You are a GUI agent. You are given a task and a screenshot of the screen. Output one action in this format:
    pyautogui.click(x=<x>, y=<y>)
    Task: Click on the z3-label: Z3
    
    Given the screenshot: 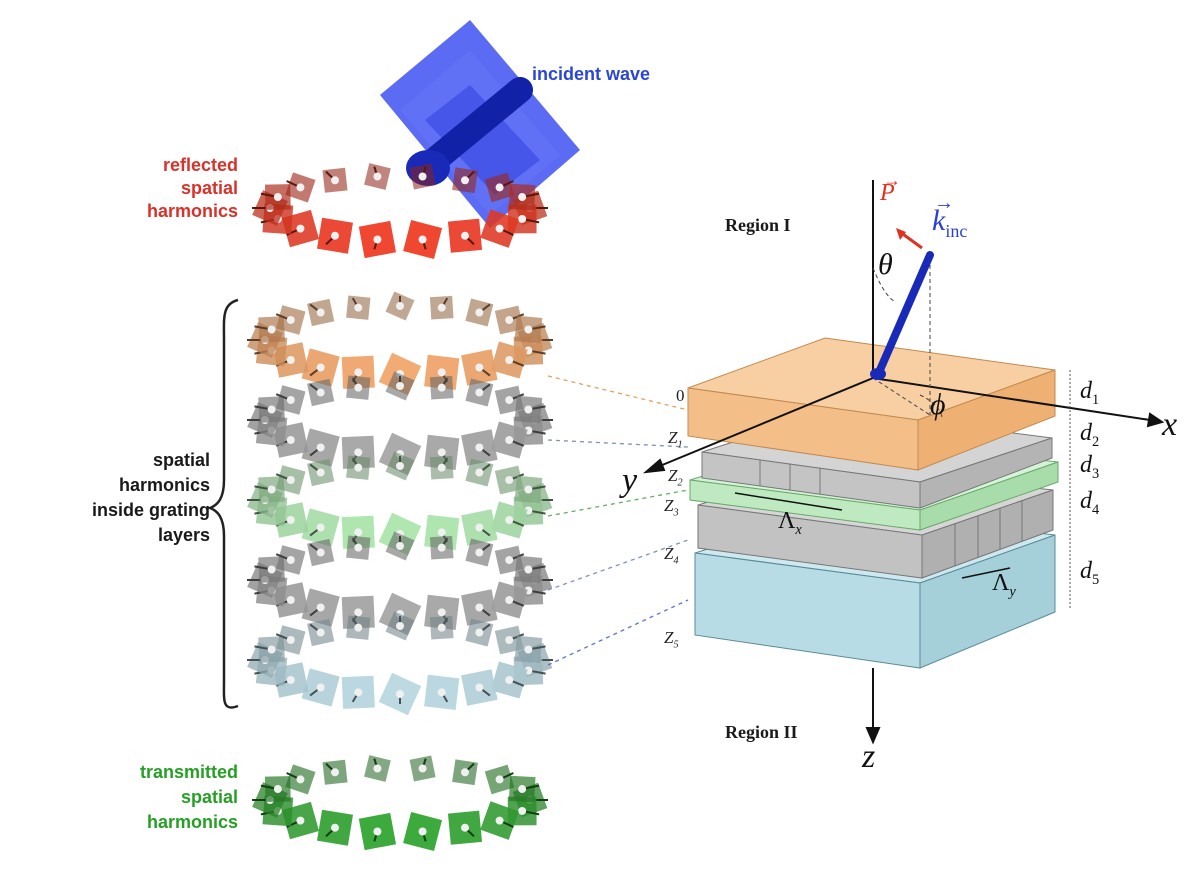 What is the action you would take?
    pyautogui.click(x=671, y=507)
    